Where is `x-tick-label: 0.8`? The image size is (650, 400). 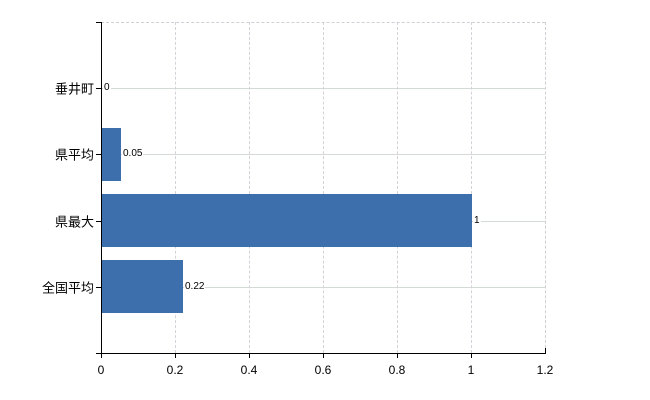
x-tick-label: 0.8 is located at coordinates (397, 370).